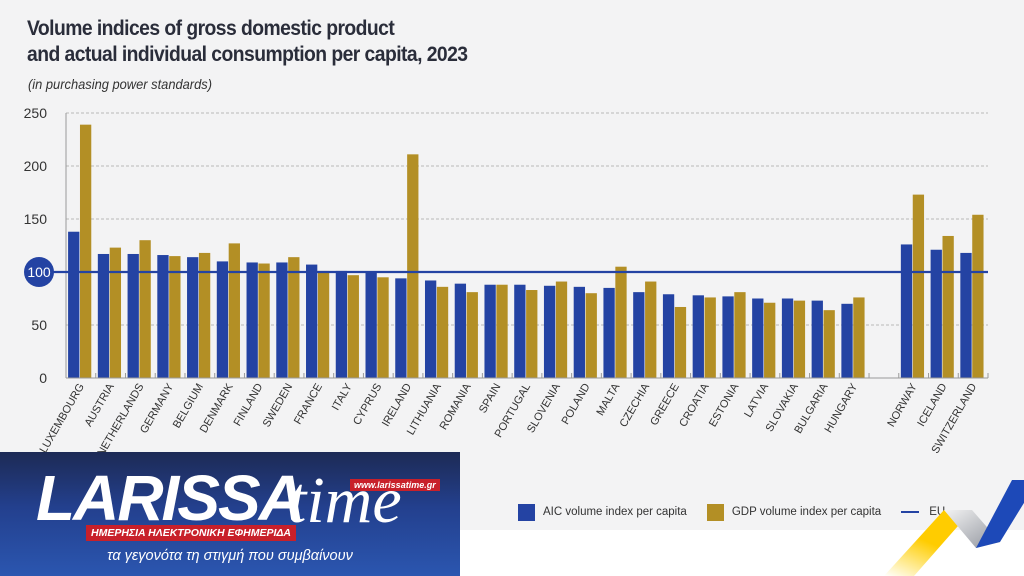  Describe the element at coordinates (490, 398) in the screenshot. I see `x-label-spain: SPAIN` at that location.